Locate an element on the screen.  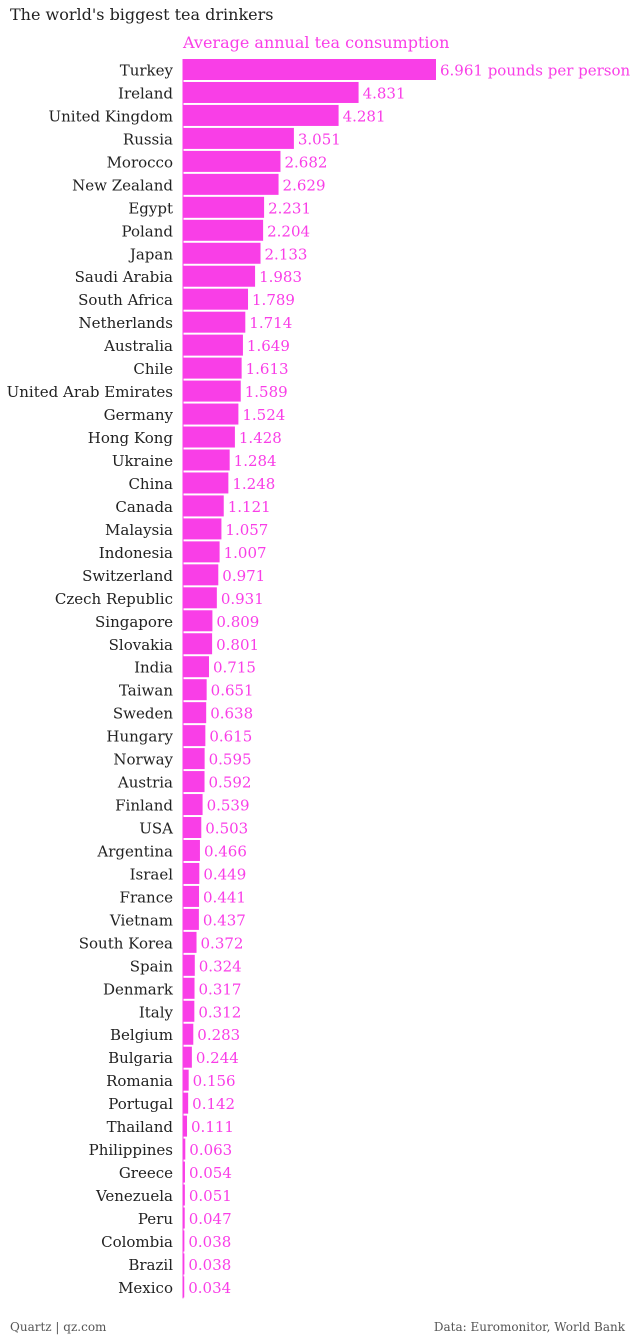
bar-peru is located at coordinates (184, 1218).